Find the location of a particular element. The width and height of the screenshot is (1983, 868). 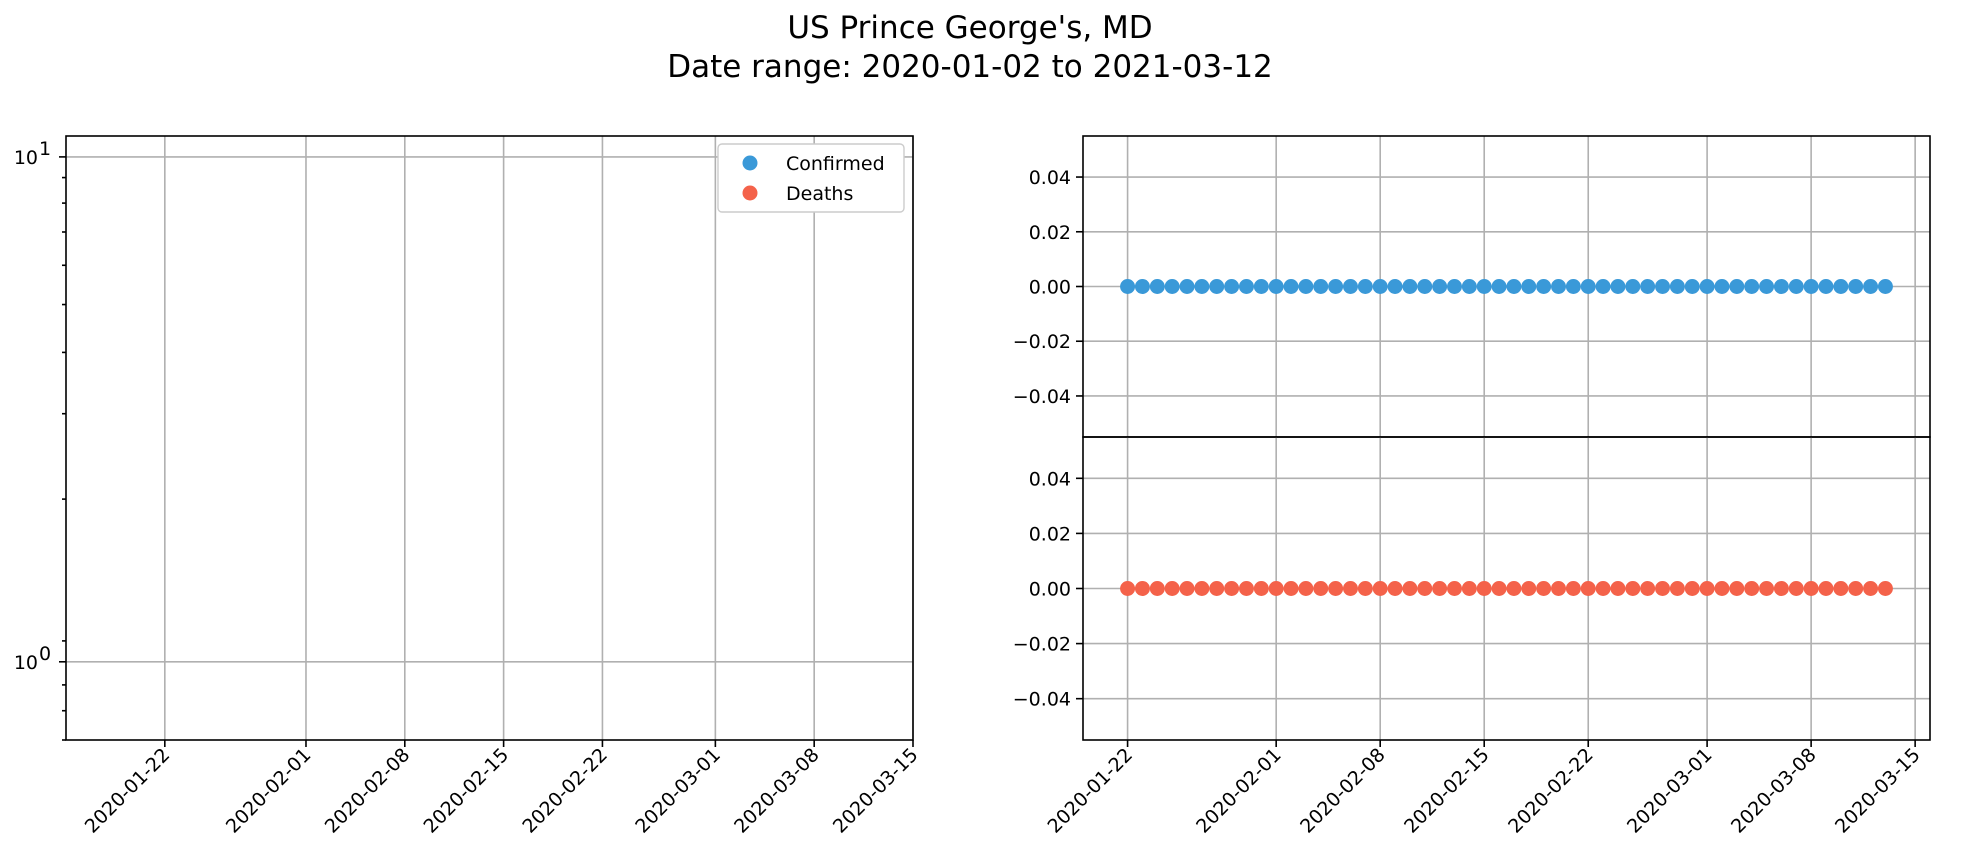

y-tick-exponent: 0 is located at coordinates (45, 654).